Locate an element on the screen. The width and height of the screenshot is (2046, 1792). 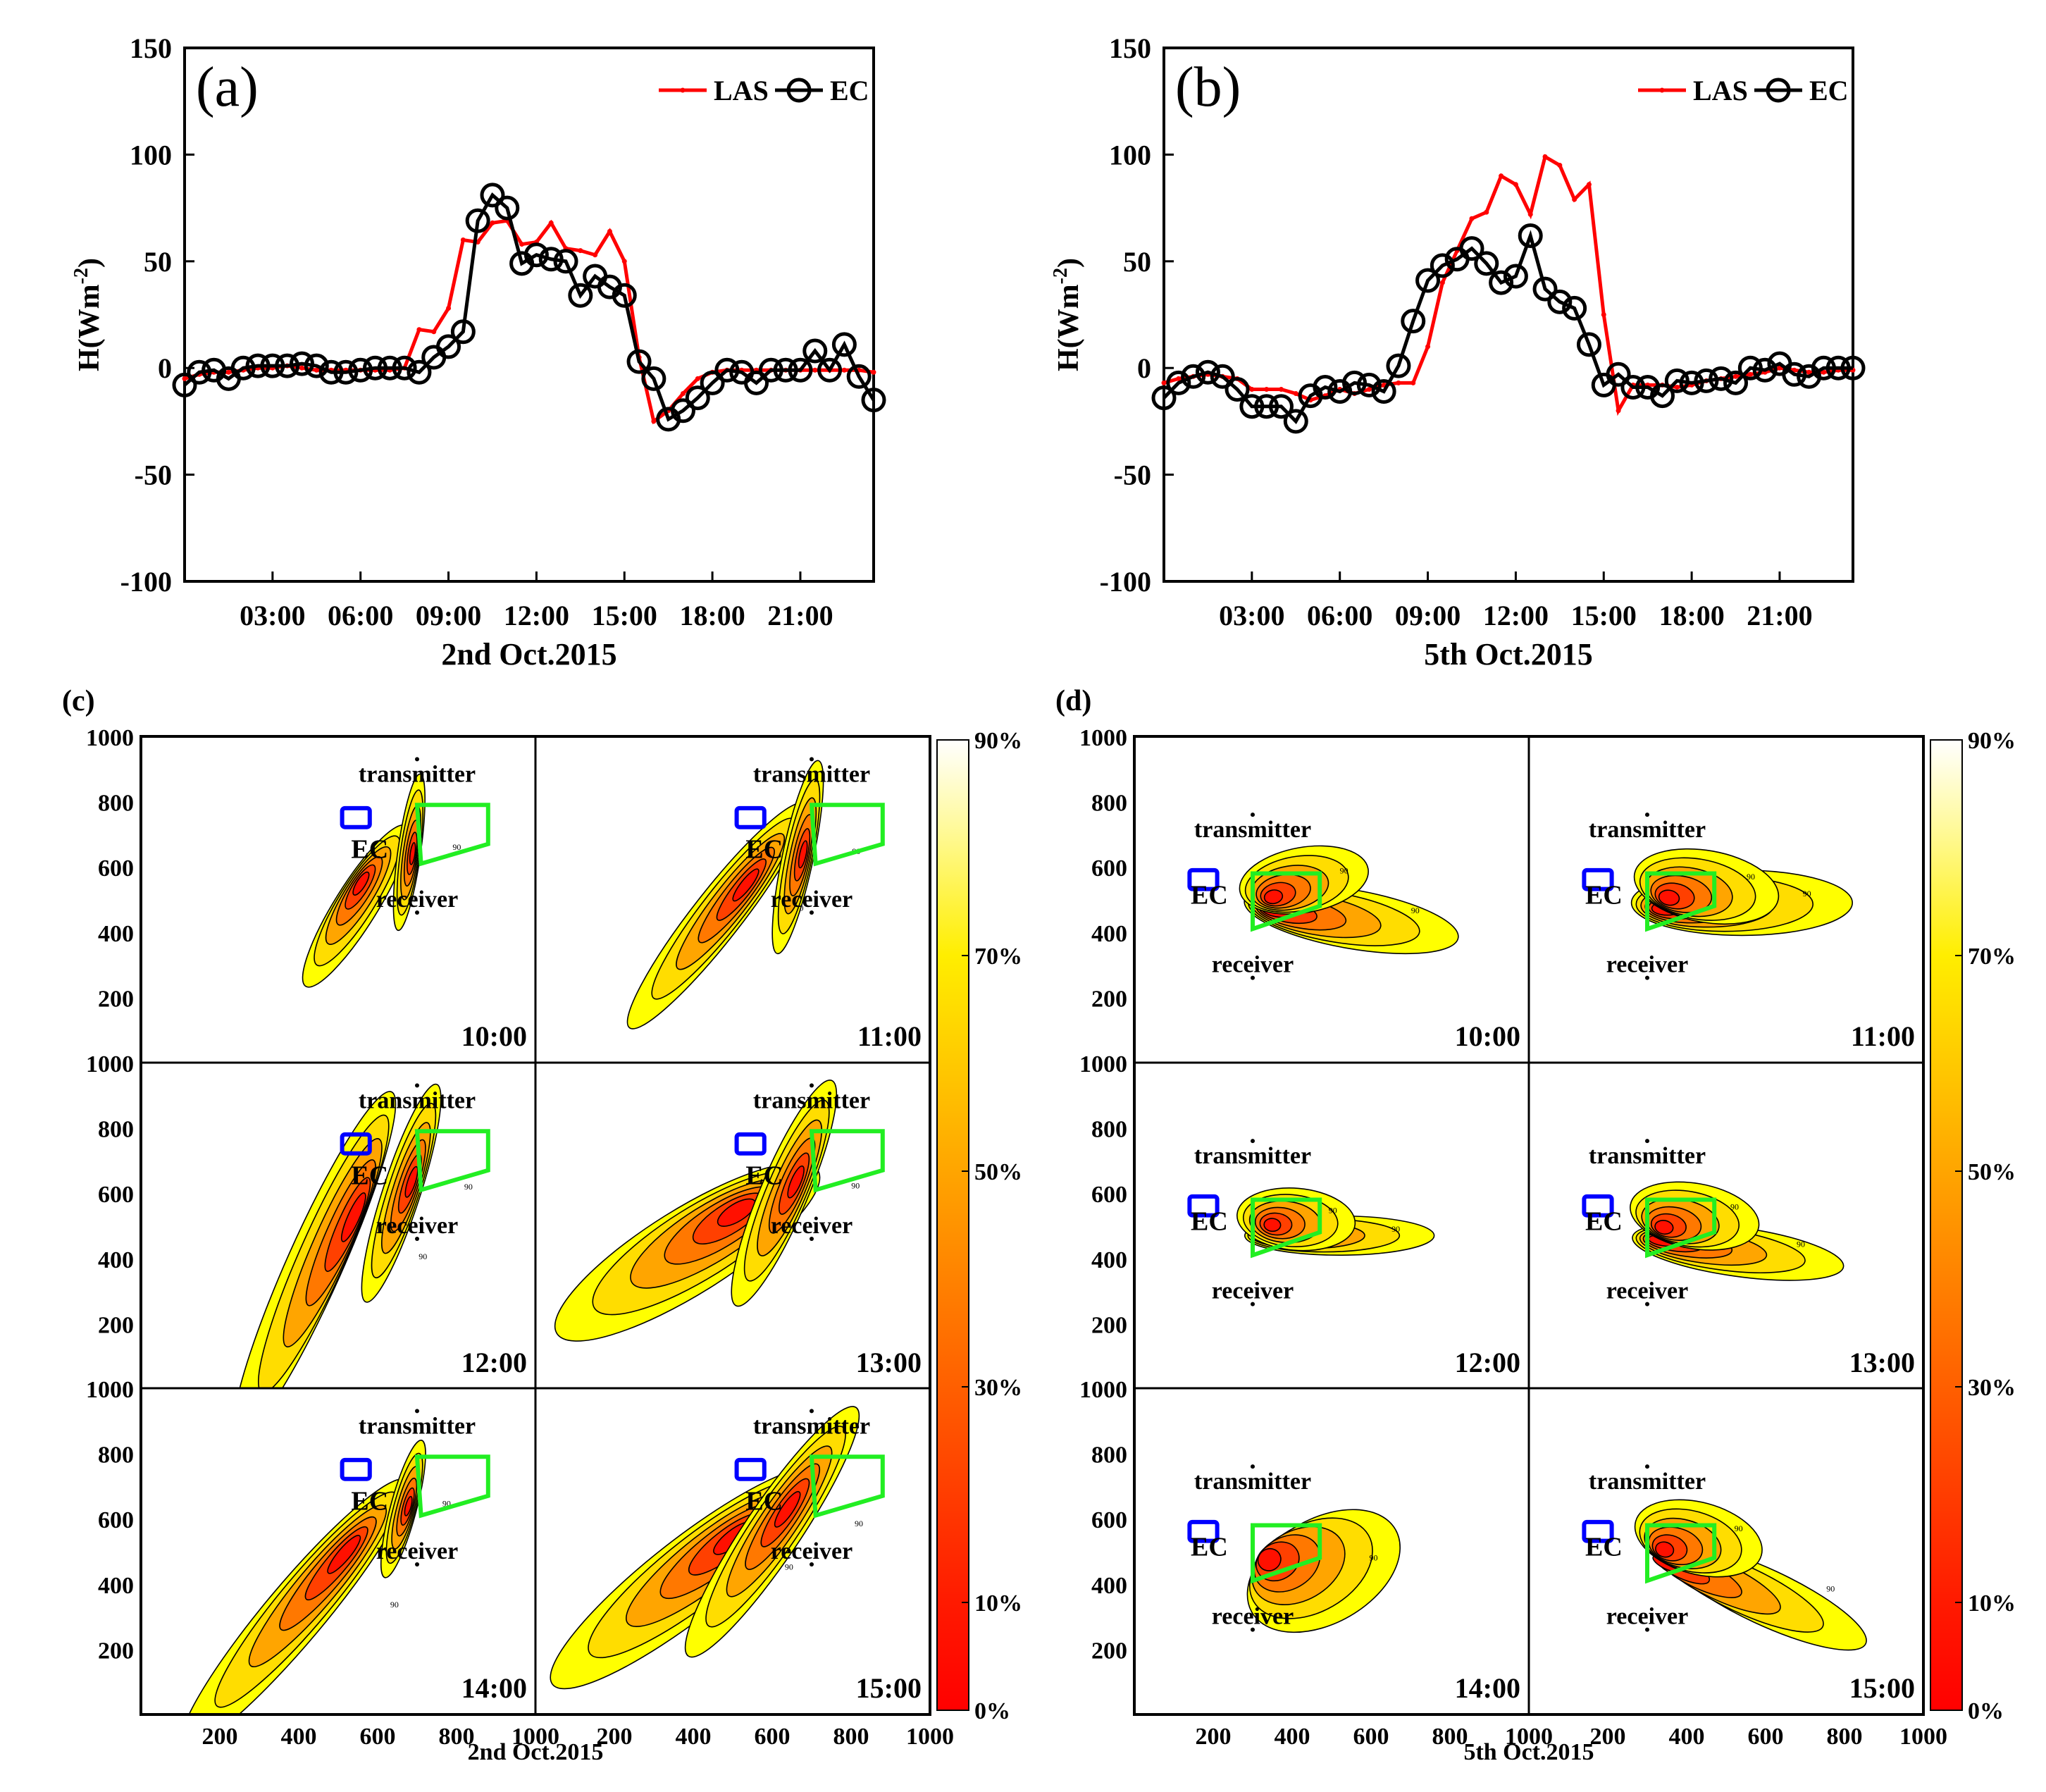
transmitter-marker is located at coordinates (1647, 1466).